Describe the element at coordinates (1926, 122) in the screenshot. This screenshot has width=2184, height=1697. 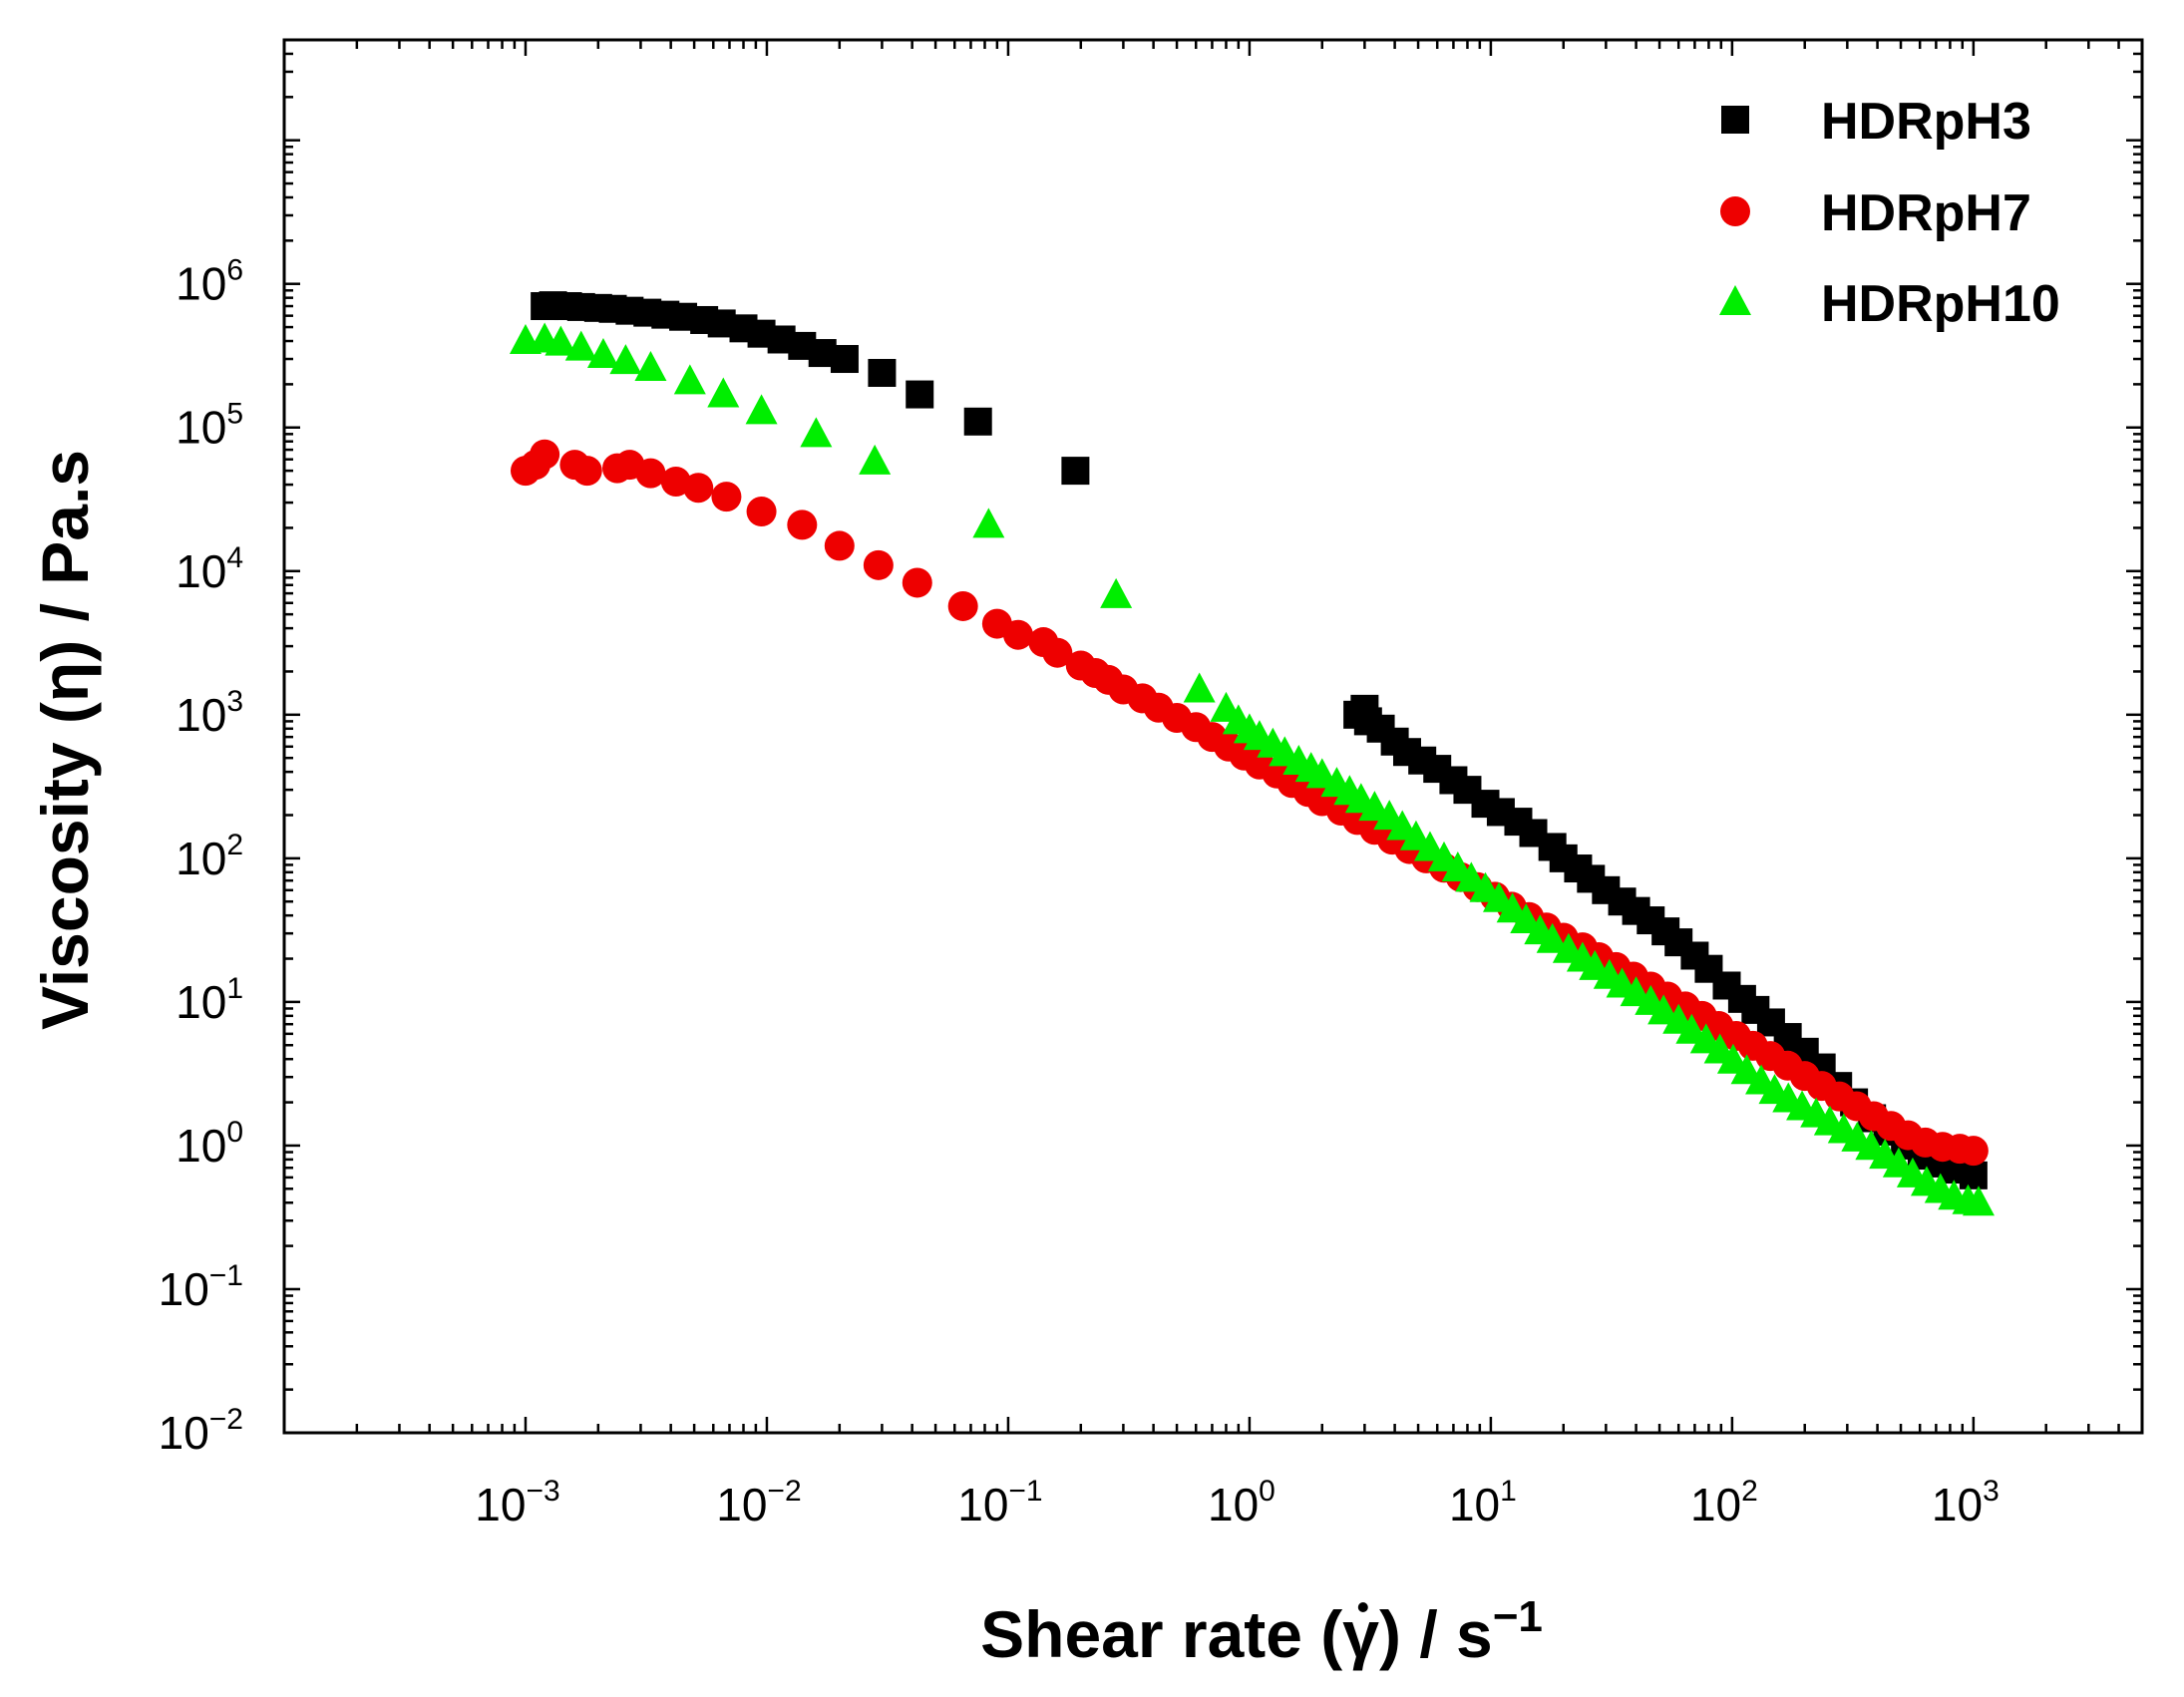
I see `legend-label-HDRpH3: HDRpH3` at that location.